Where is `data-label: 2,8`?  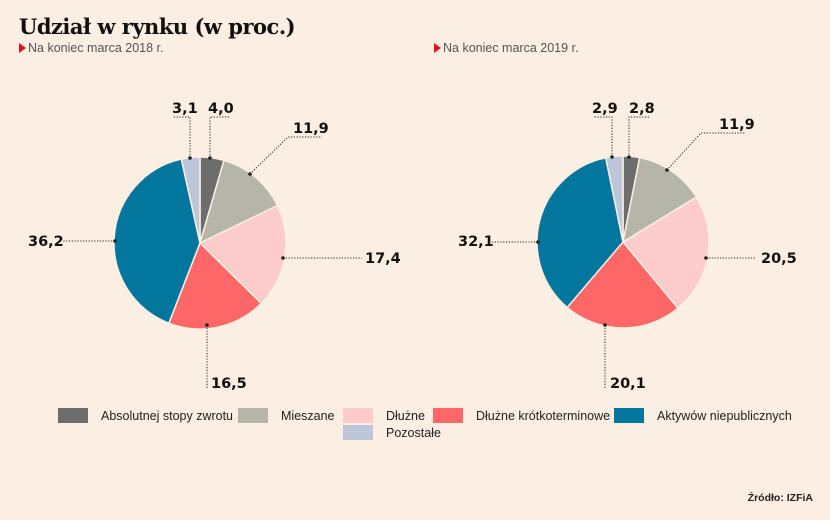
data-label: 2,8 is located at coordinates (642, 109).